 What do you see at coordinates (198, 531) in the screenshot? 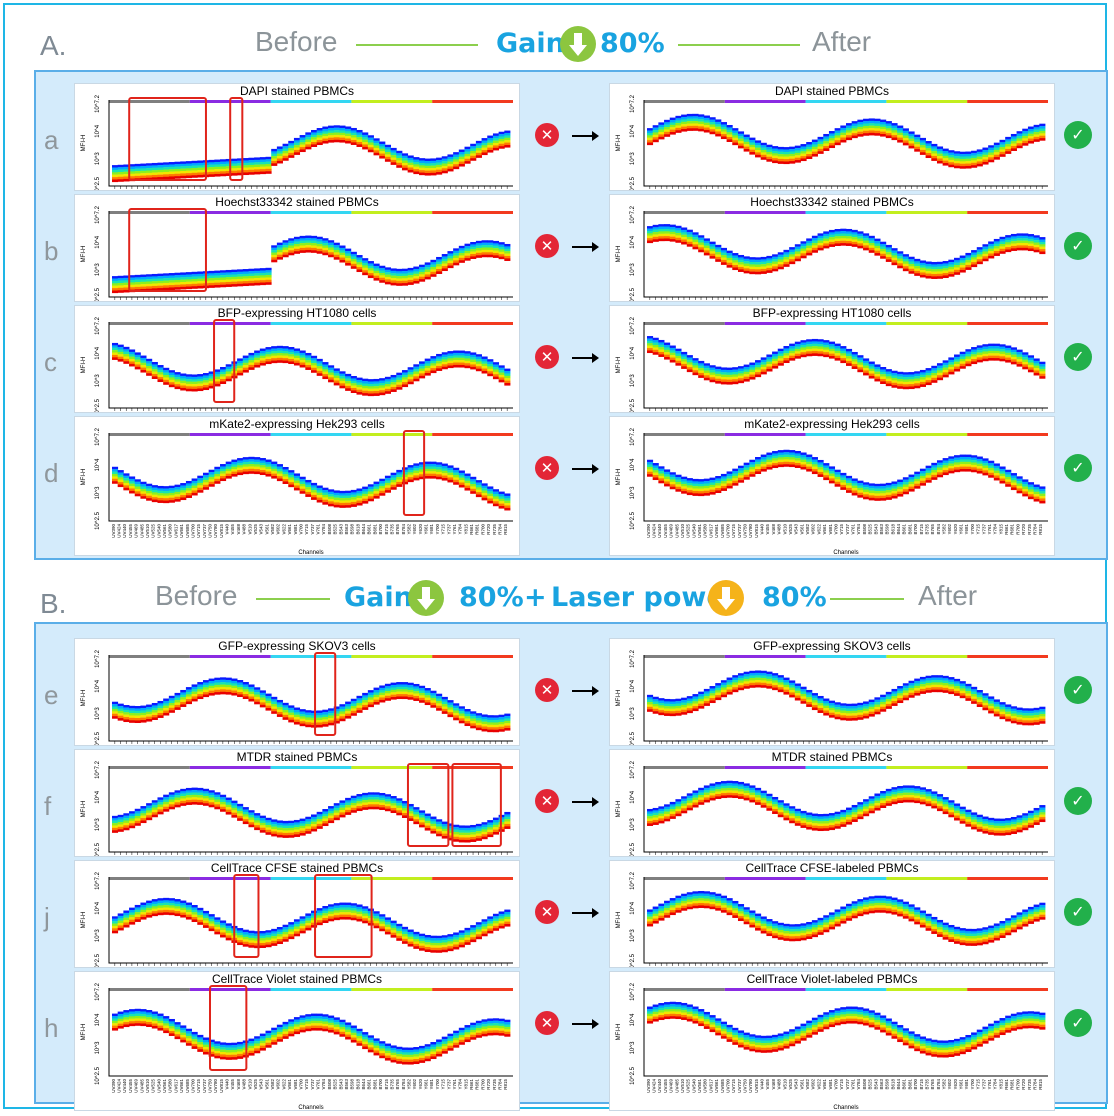
I see `x-tick-label: UV715` at bounding box center [198, 531].